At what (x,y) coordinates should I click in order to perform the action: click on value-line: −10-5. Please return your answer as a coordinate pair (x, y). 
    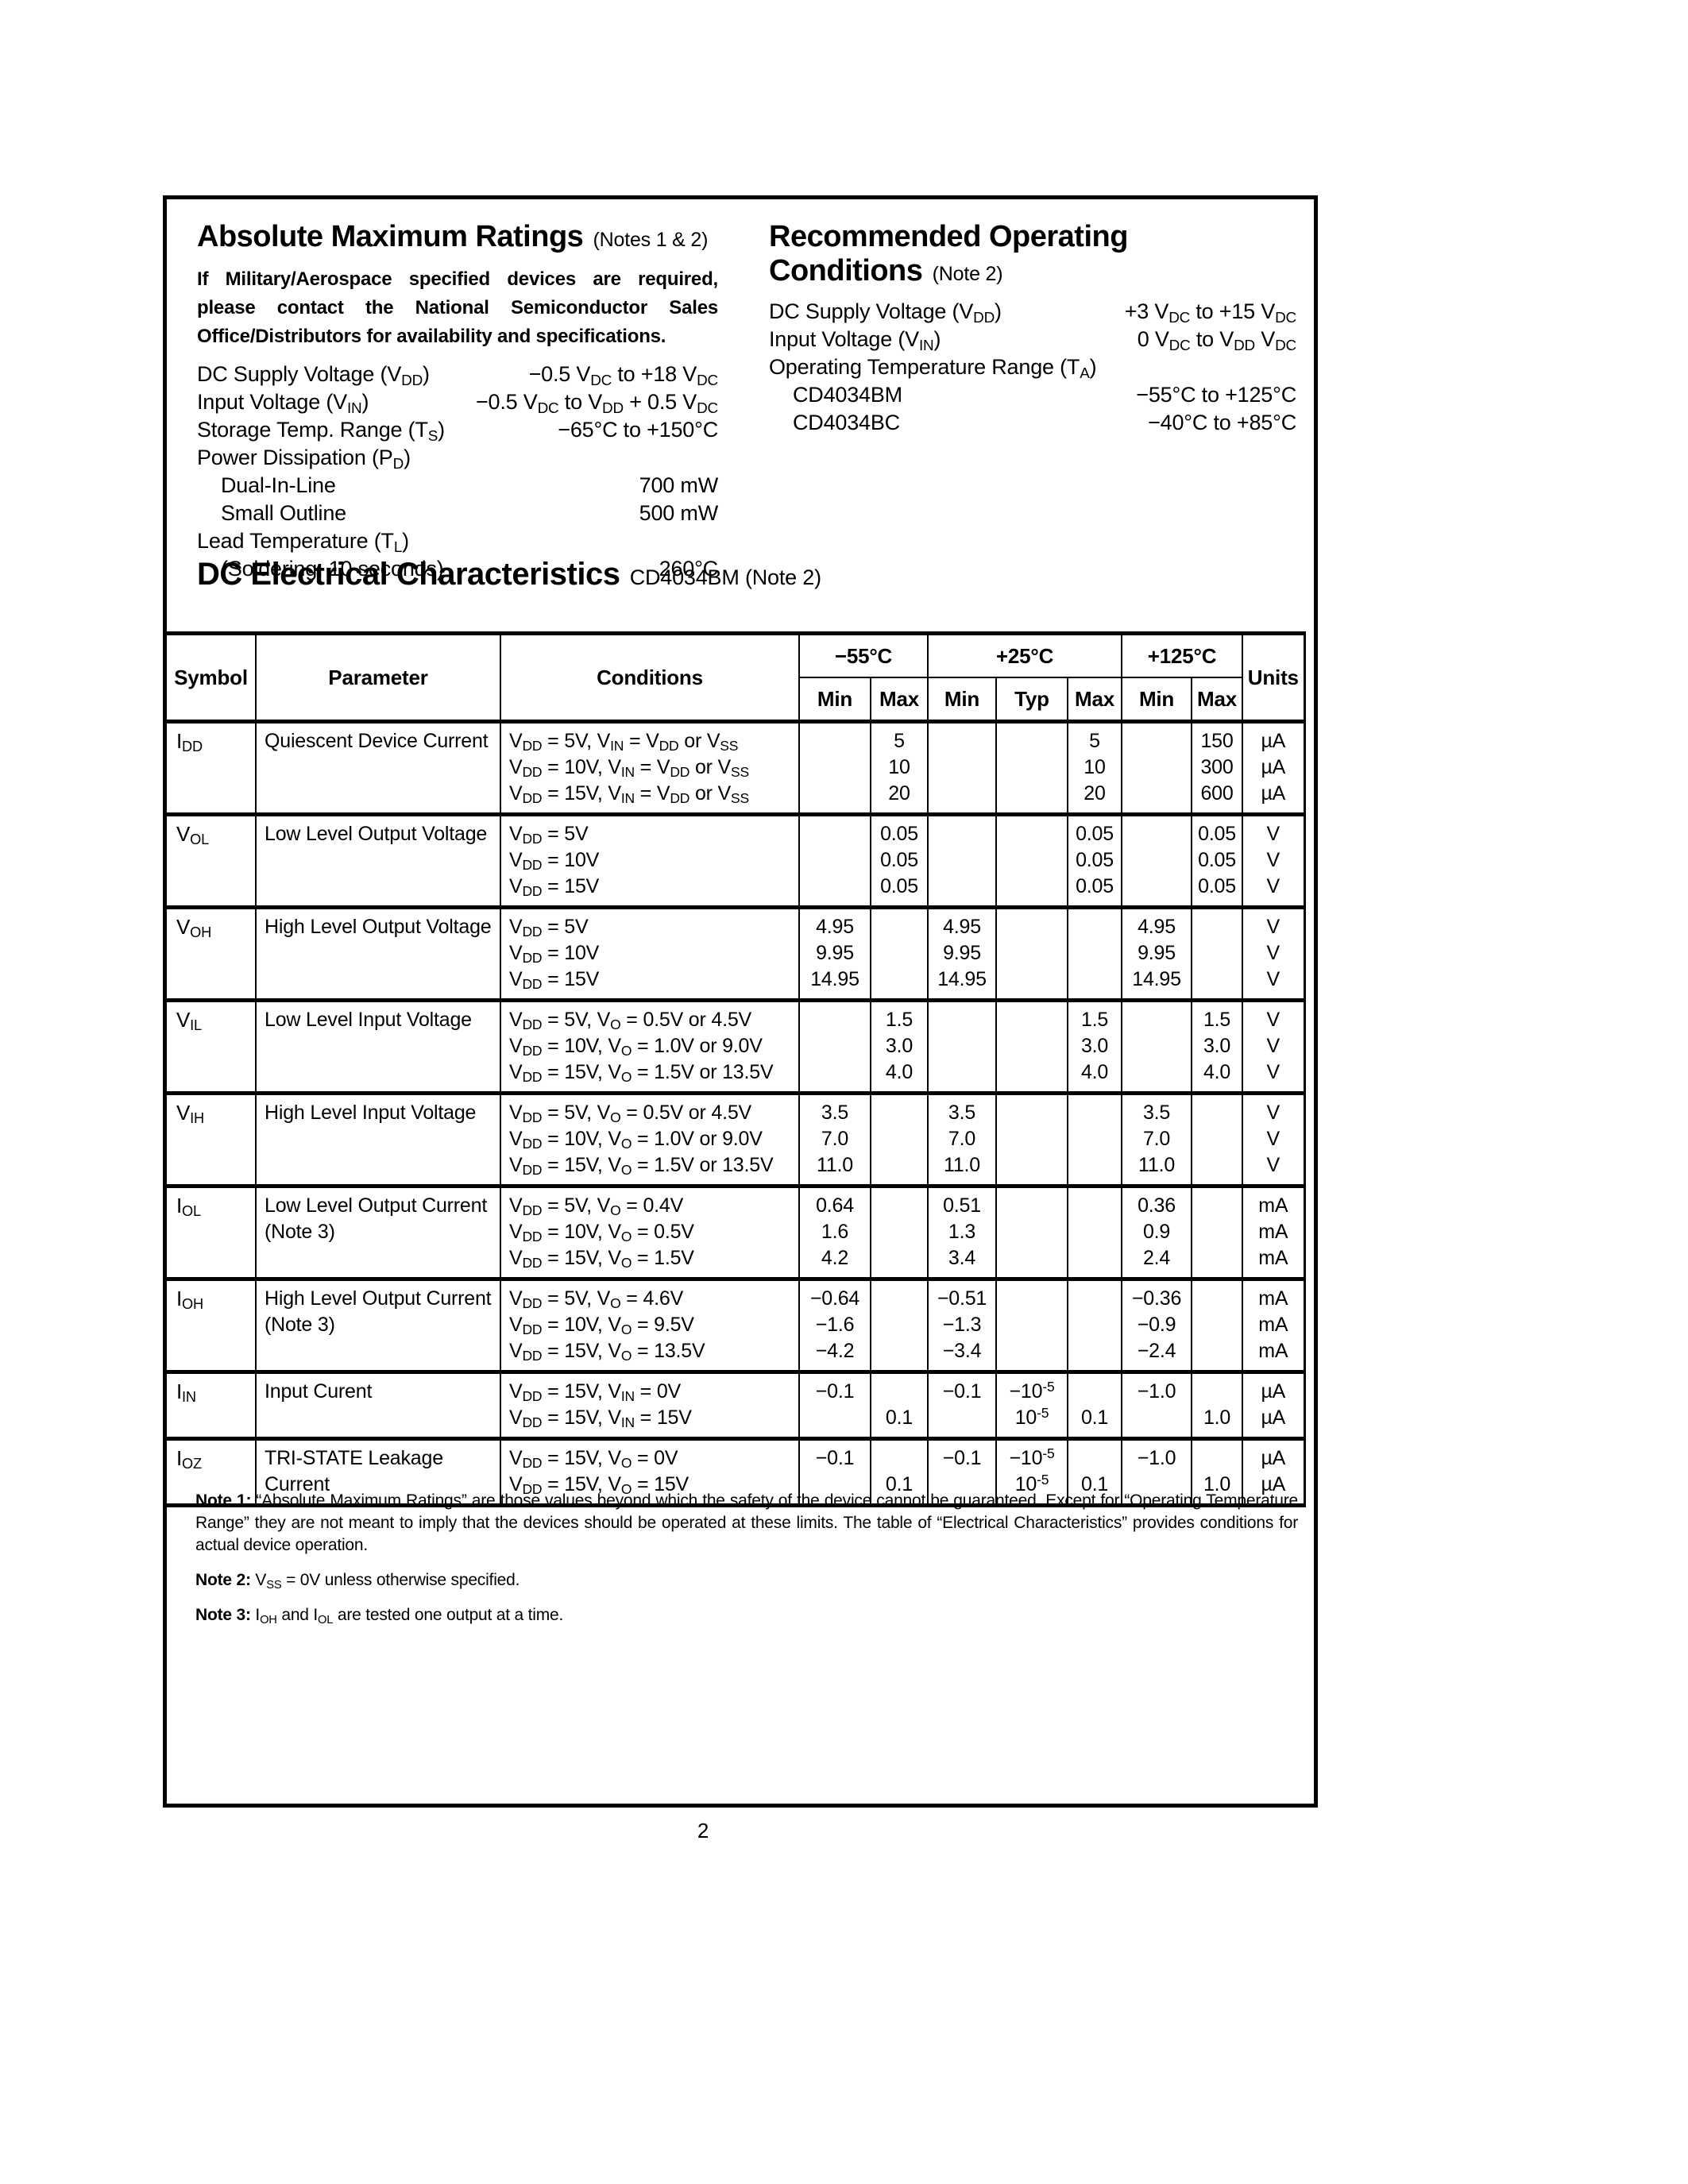
    Looking at the image, I should click on (1032, 1457).